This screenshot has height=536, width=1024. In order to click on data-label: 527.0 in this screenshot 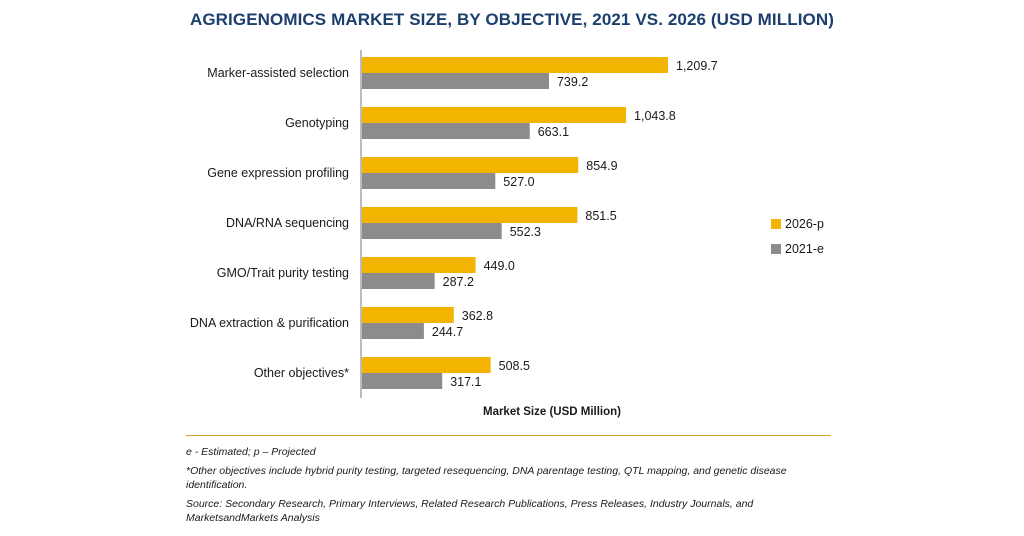, I will do `click(518, 182)`.